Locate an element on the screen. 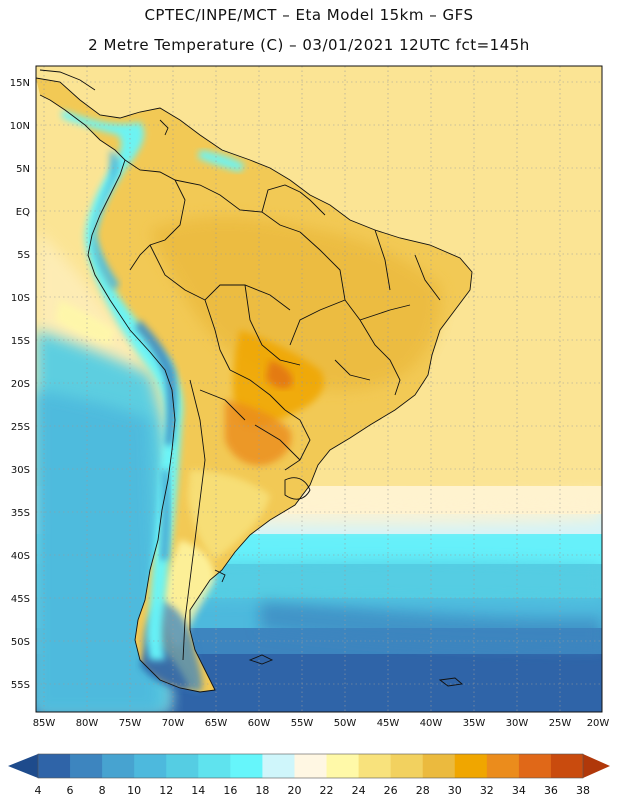 This screenshot has height=800, width=618. lat-label: 25S is located at coordinates (20, 427).